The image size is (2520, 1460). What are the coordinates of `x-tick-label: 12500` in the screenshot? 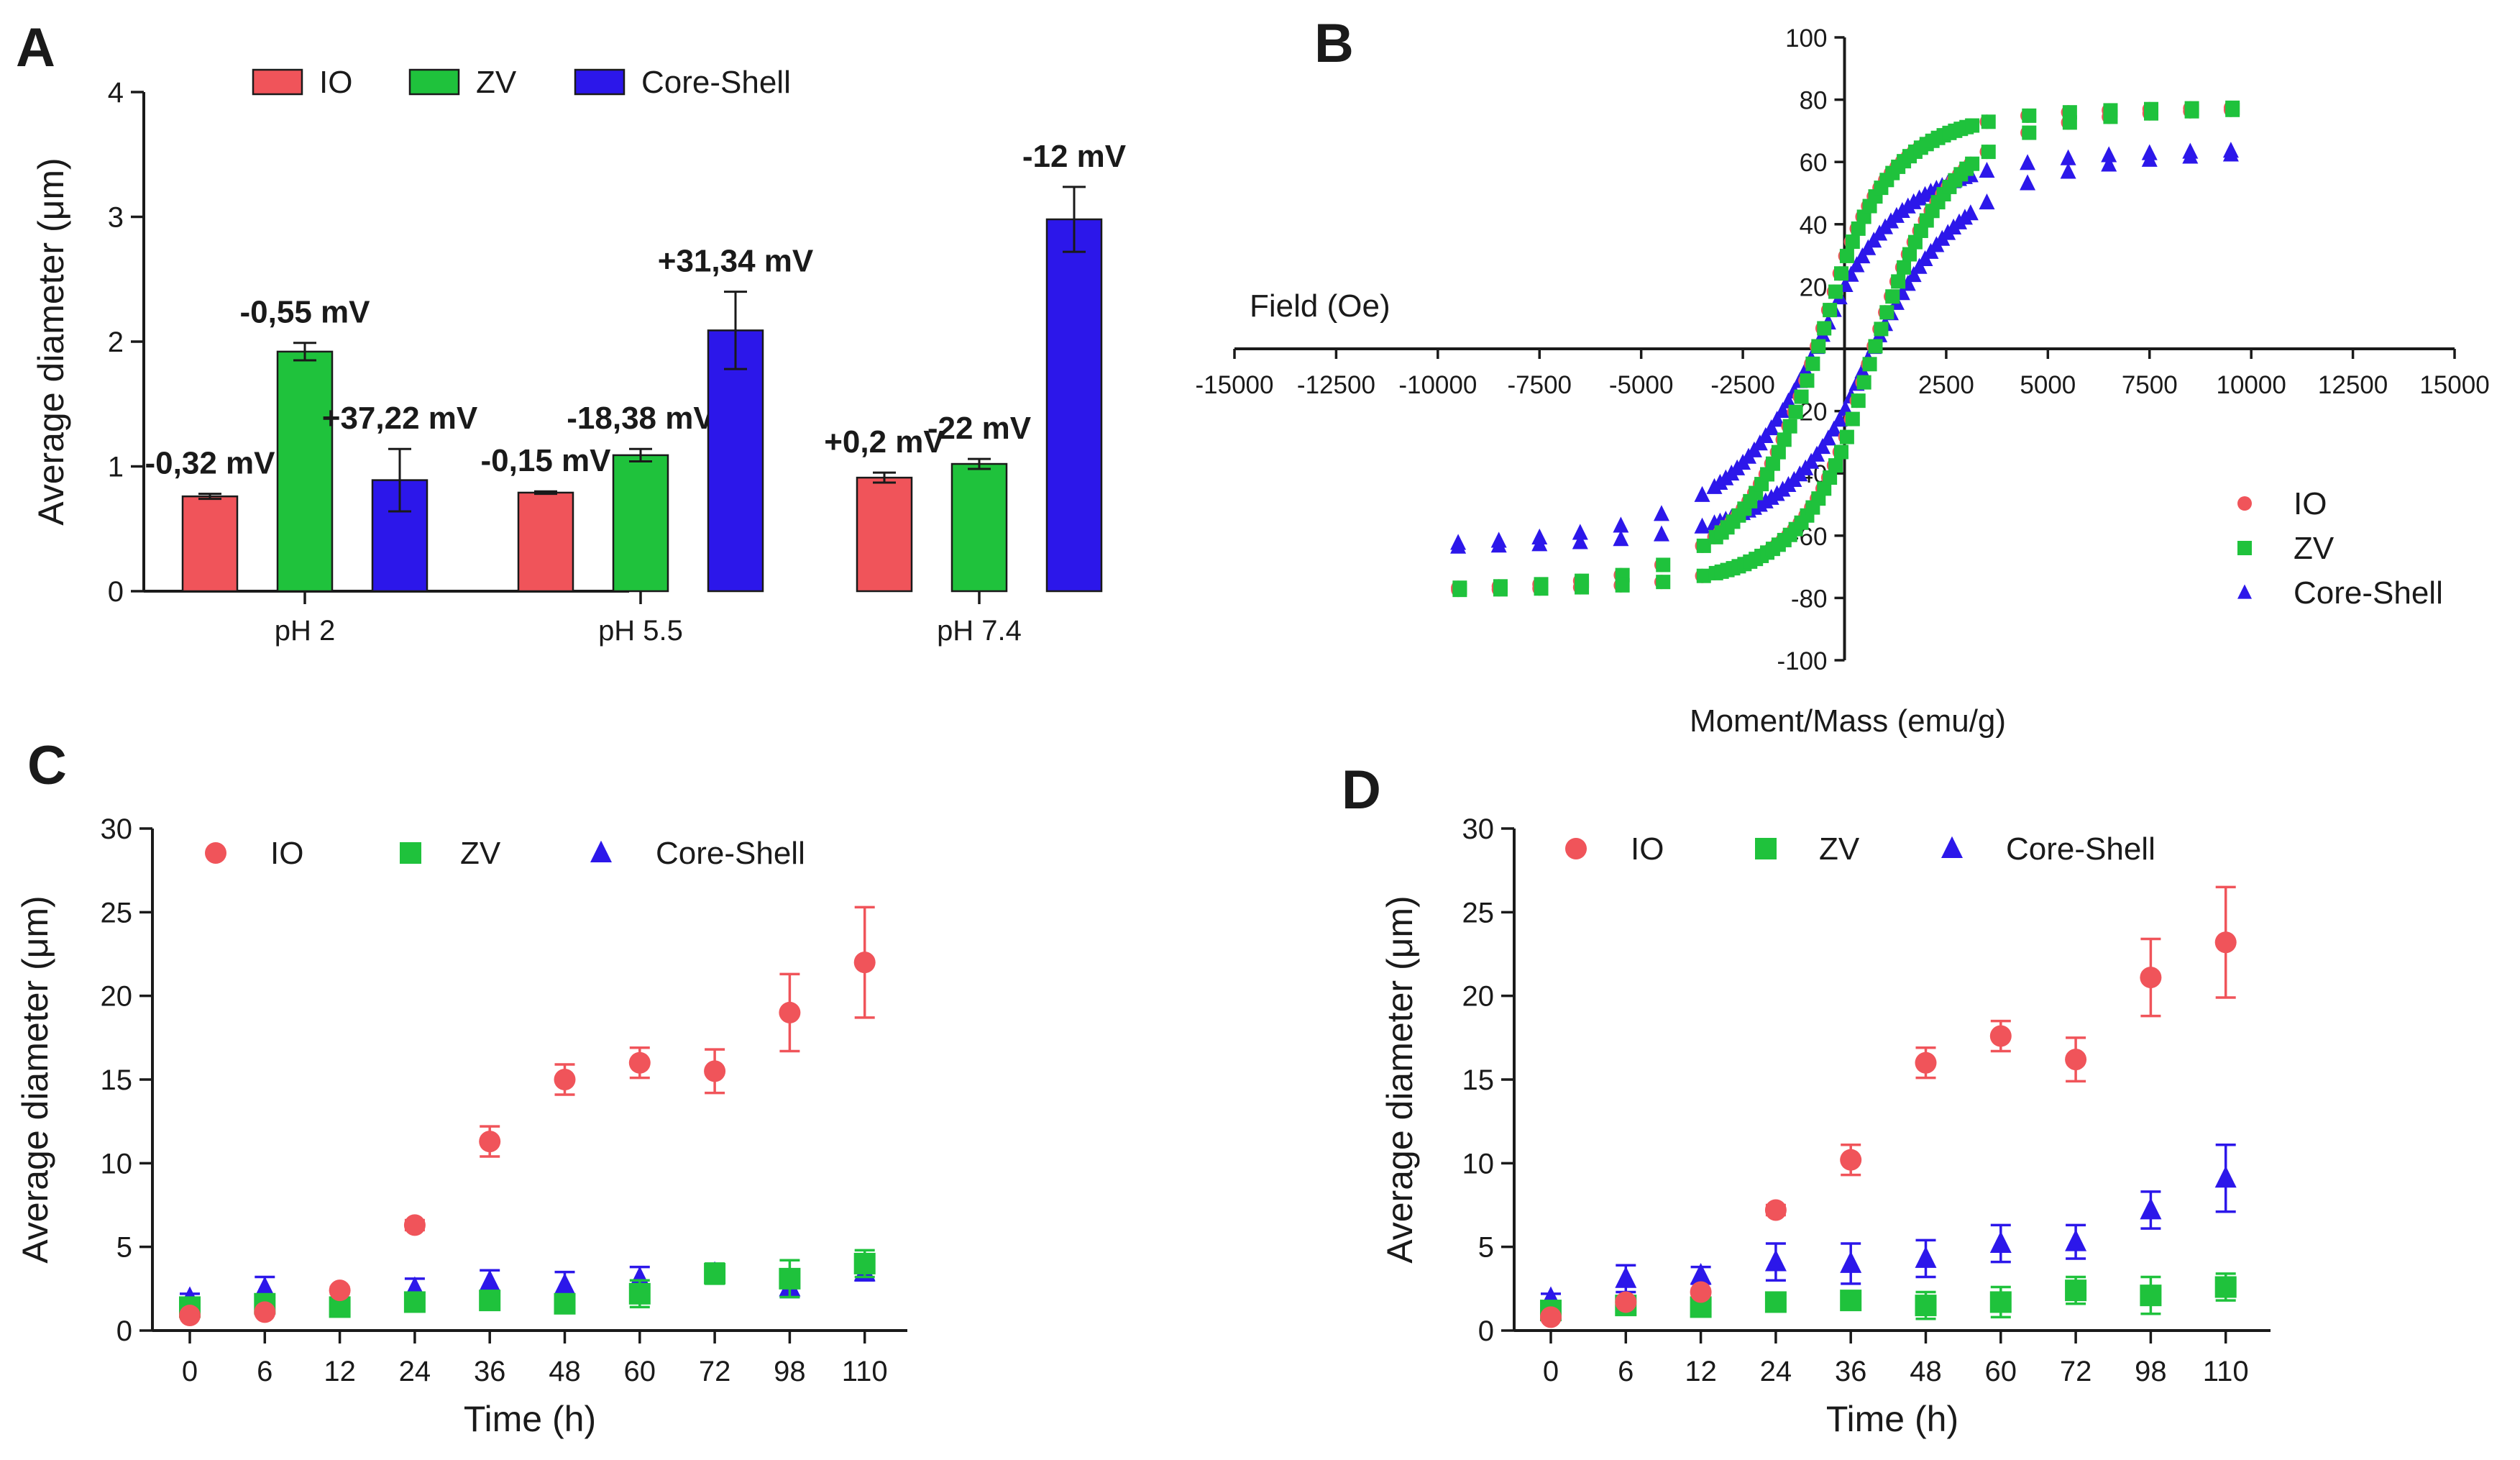 It's located at (2353, 385).